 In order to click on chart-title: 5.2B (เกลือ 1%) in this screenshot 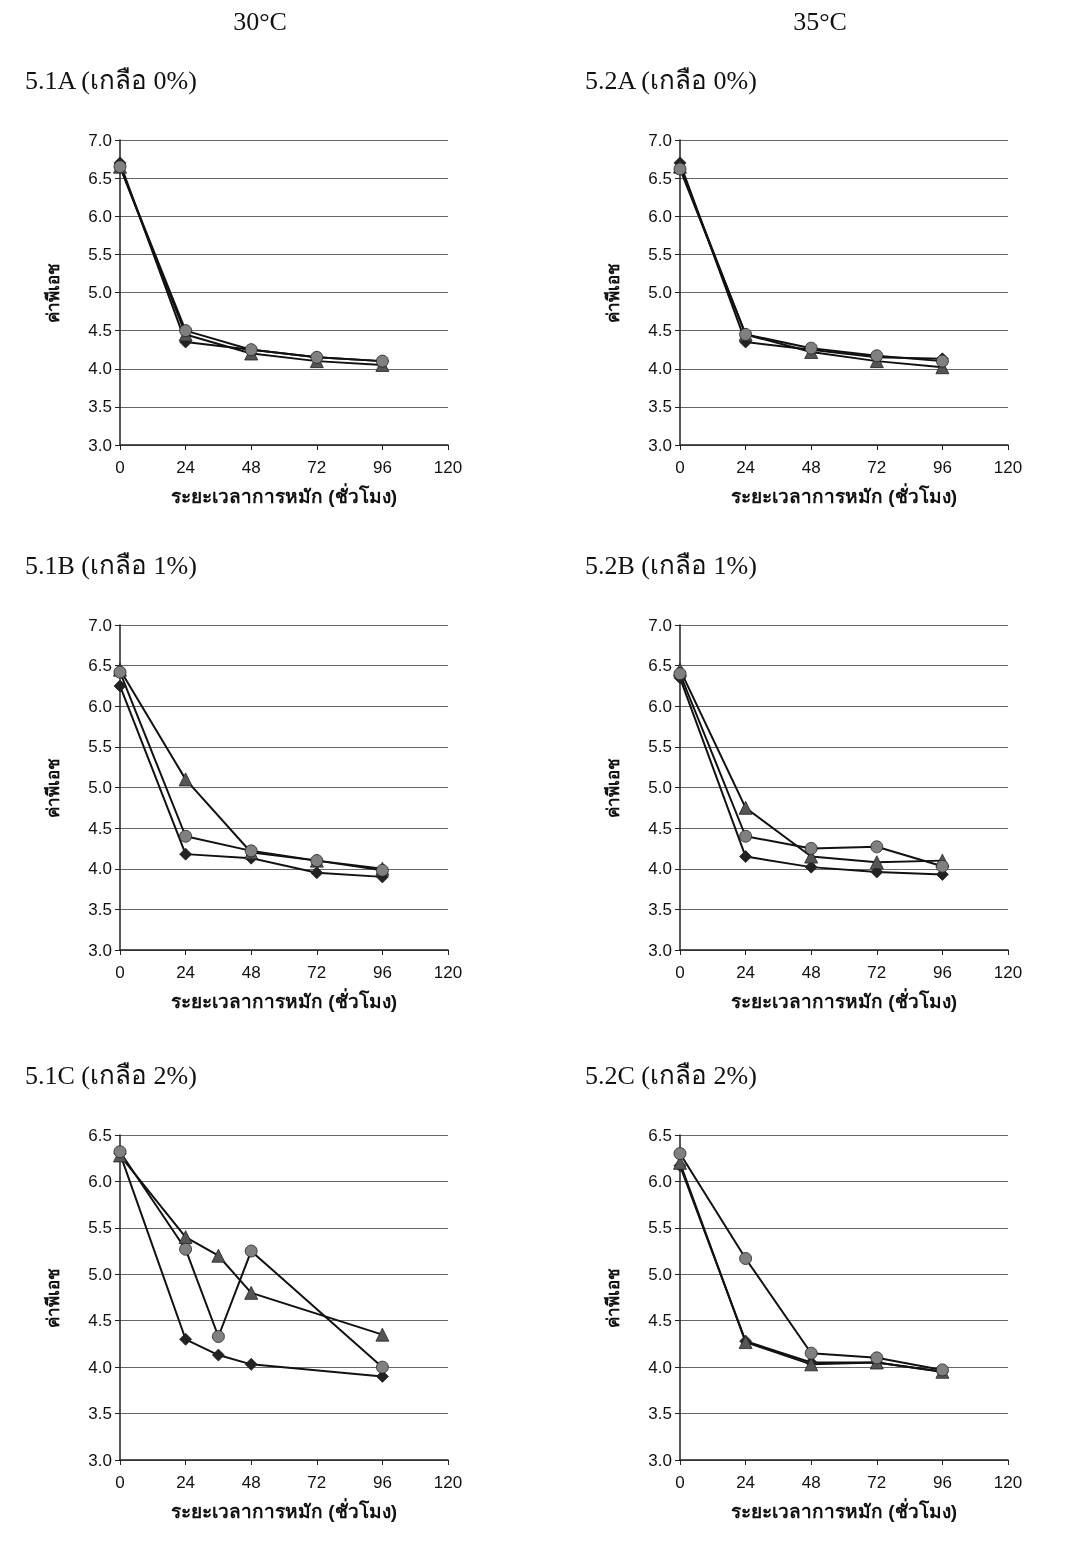, I will do `click(671, 565)`.